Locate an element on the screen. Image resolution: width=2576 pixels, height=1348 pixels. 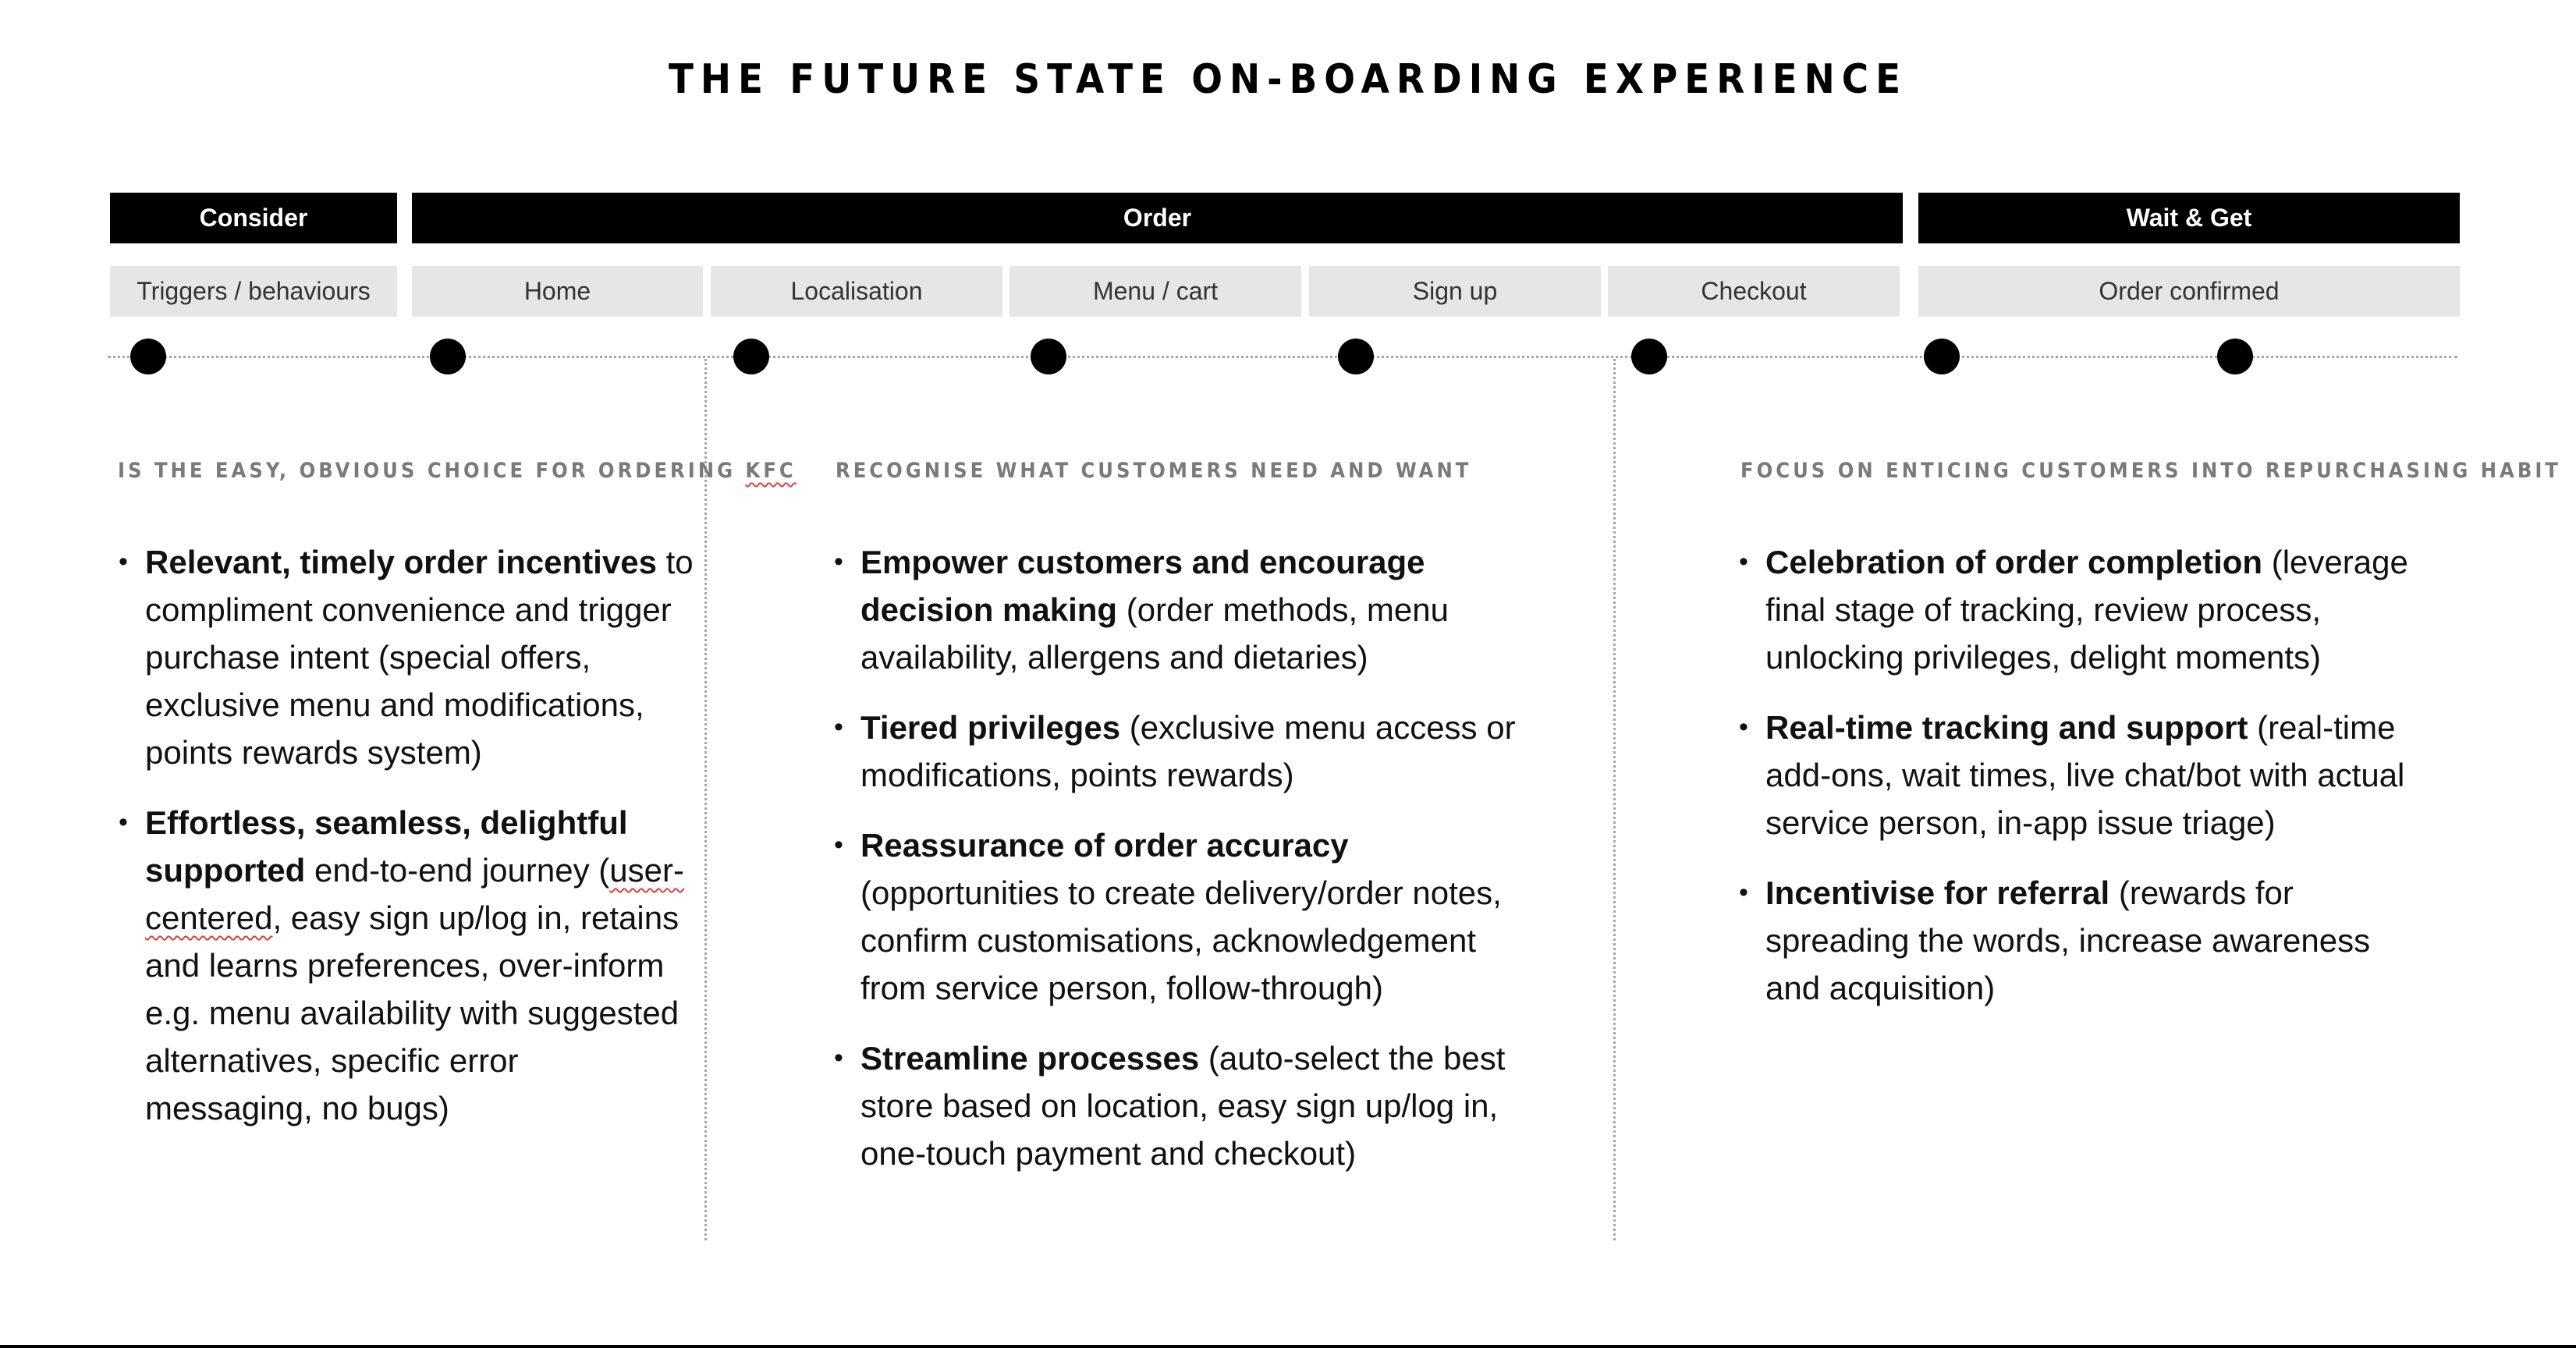
phase-consider: Consider is located at coordinates (253, 218).